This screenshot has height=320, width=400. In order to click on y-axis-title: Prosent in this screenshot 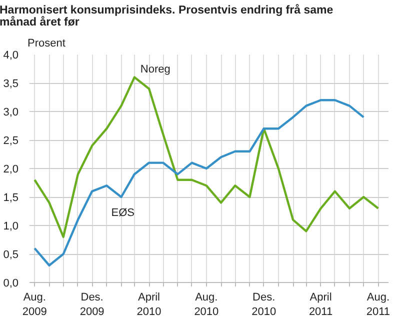, I will do `click(47, 44)`.